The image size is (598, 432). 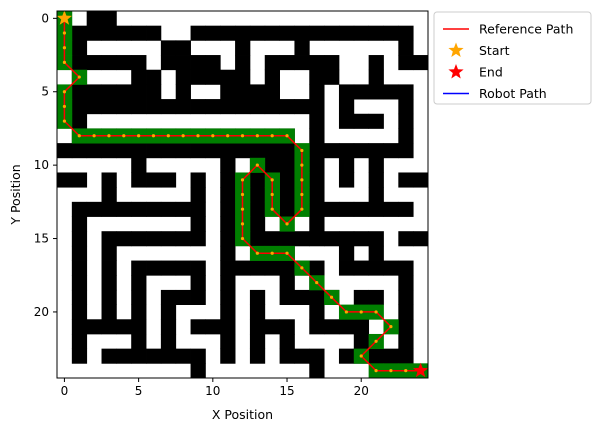 I want to click on x-tick-label: 10, so click(x=212, y=391).